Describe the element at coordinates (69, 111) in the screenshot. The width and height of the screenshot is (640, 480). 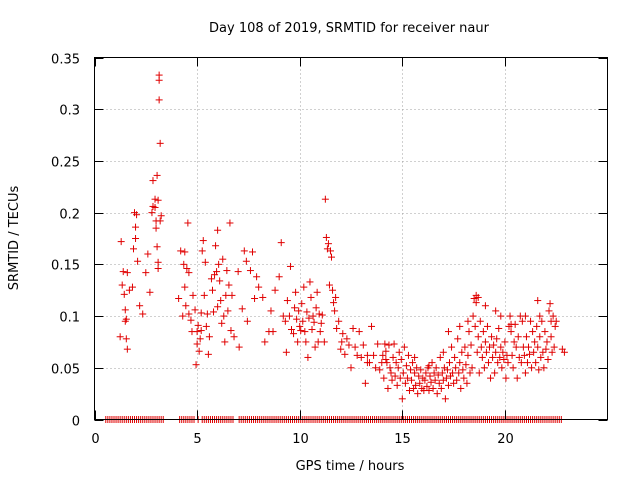
I see `y-tick-label: 0.3` at that location.